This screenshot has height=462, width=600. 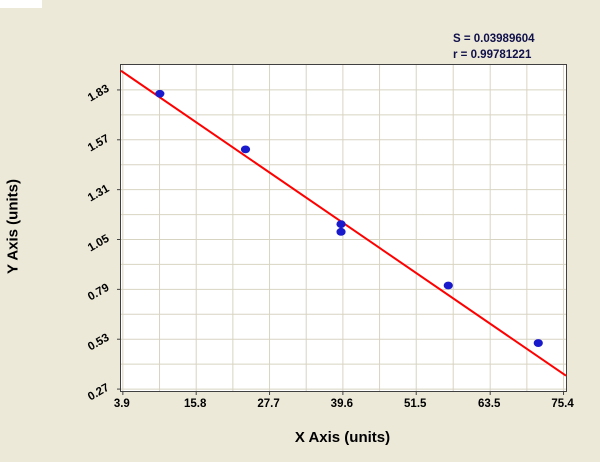 I want to click on y-axis-label: Y Axis (units), so click(x=13, y=226).